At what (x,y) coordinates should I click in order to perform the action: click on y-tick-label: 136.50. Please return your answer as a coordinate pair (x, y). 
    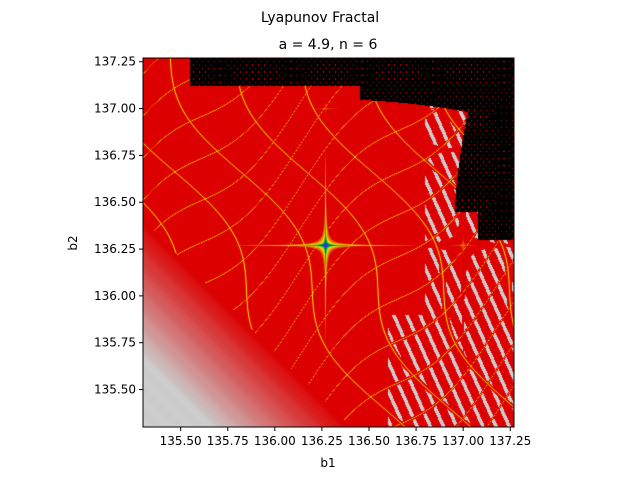
    Looking at the image, I should click on (115, 202).